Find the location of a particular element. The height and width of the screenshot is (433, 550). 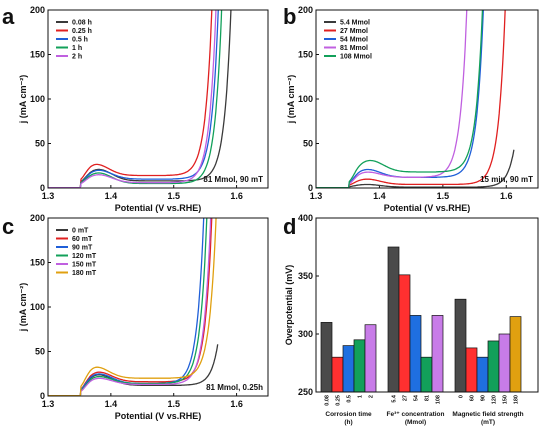

category-label: 5.4 is located at coordinates (395, 398).